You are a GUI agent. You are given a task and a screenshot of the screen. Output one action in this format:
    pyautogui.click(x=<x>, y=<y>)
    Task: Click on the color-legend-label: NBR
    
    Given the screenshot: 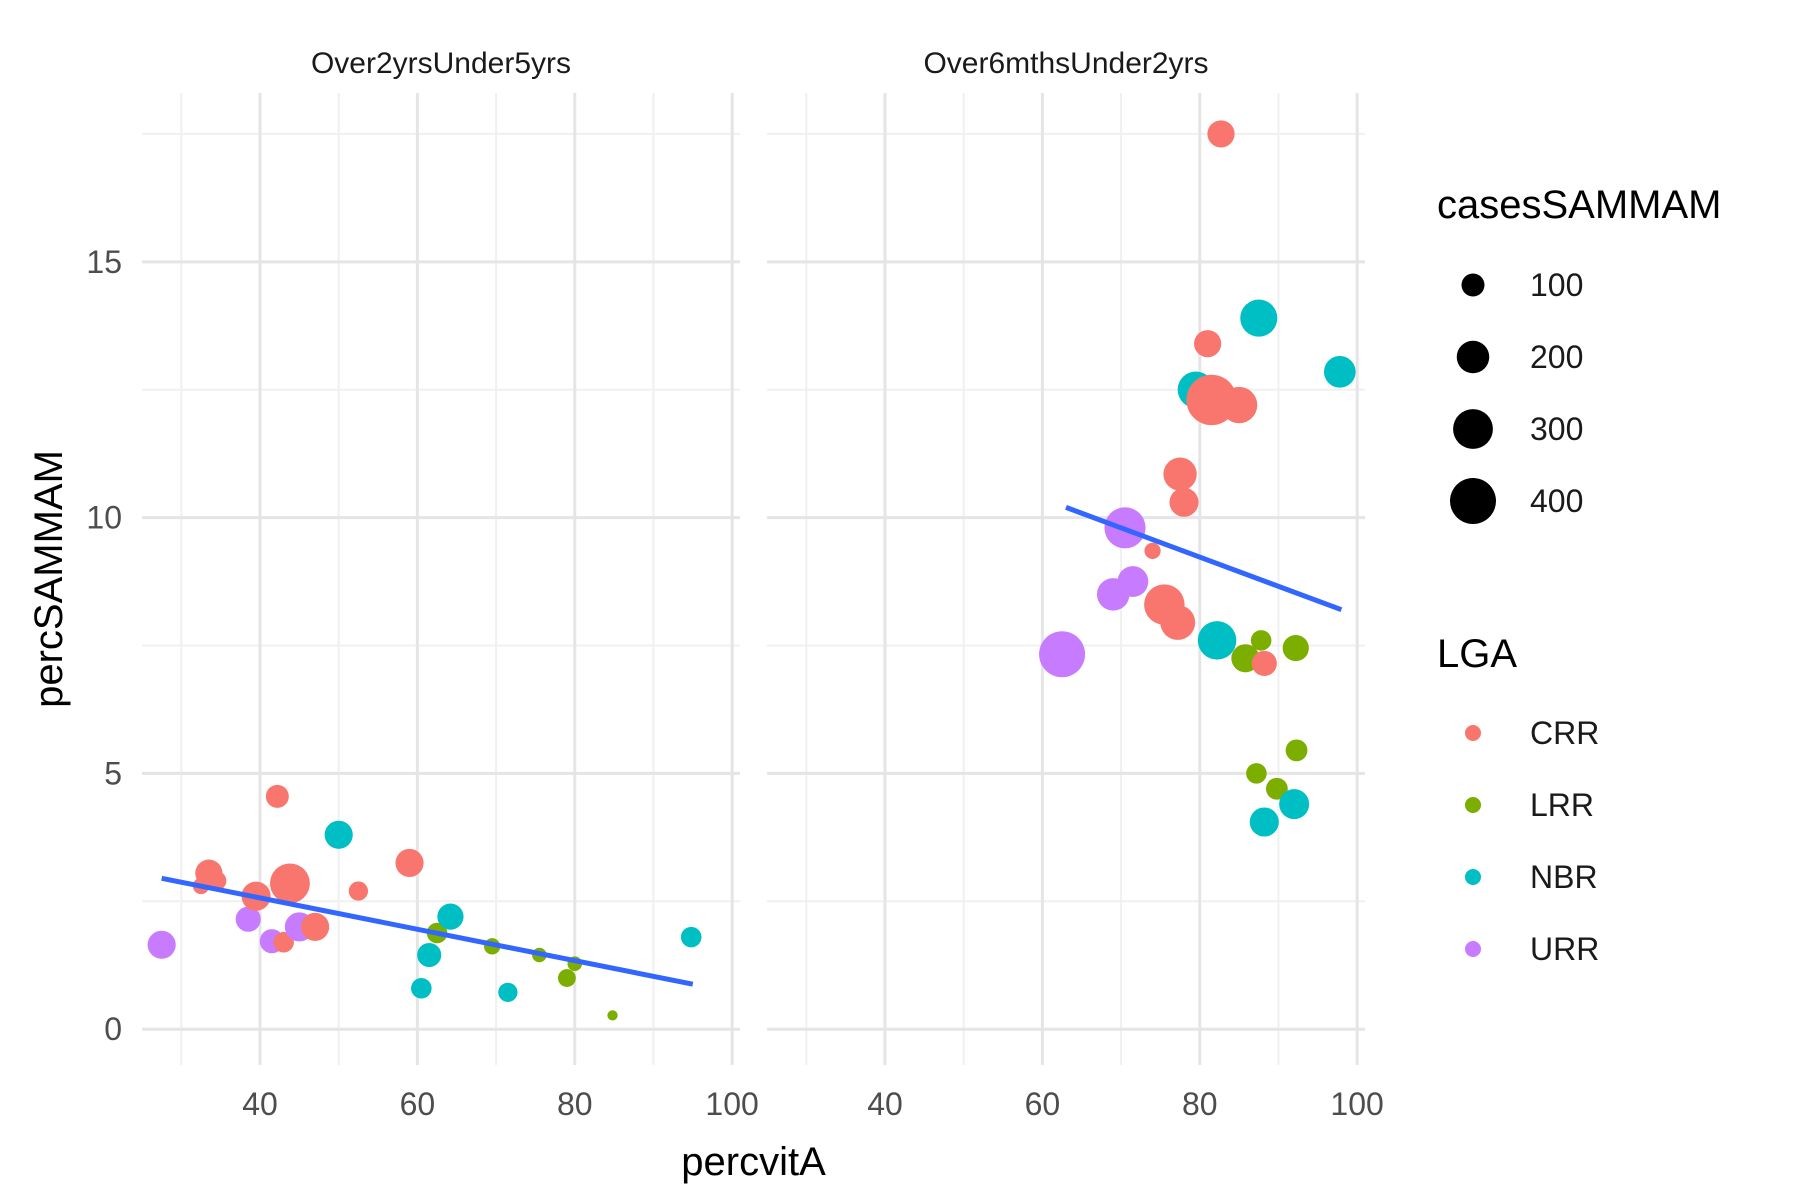 What is the action you would take?
    pyautogui.click(x=1564, y=877)
    